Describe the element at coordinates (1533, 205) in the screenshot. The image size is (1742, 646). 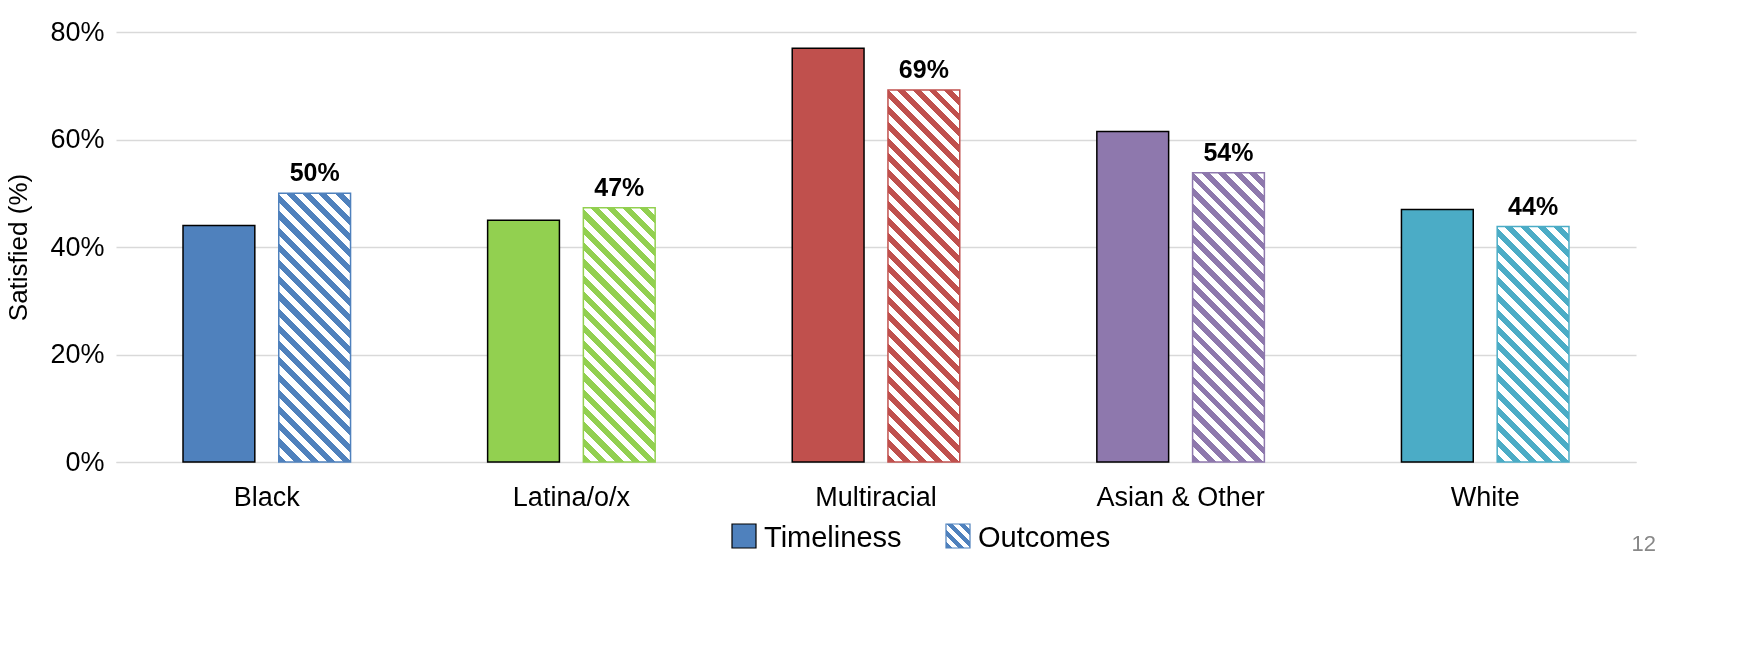
I see `data-label: 44%` at that location.